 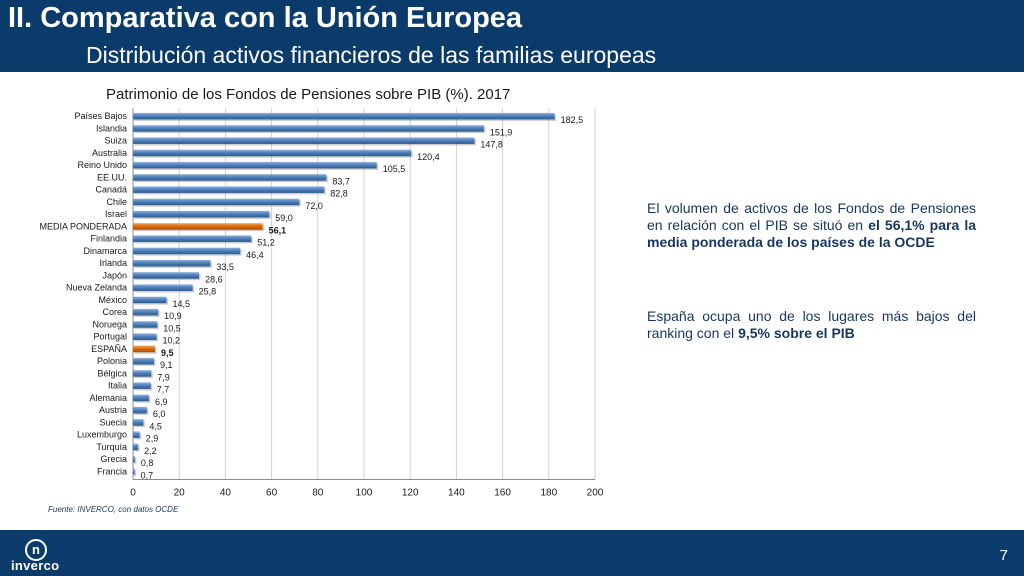 What do you see at coordinates (113, 263) in the screenshot?
I see `category-label: Irlanda` at bounding box center [113, 263].